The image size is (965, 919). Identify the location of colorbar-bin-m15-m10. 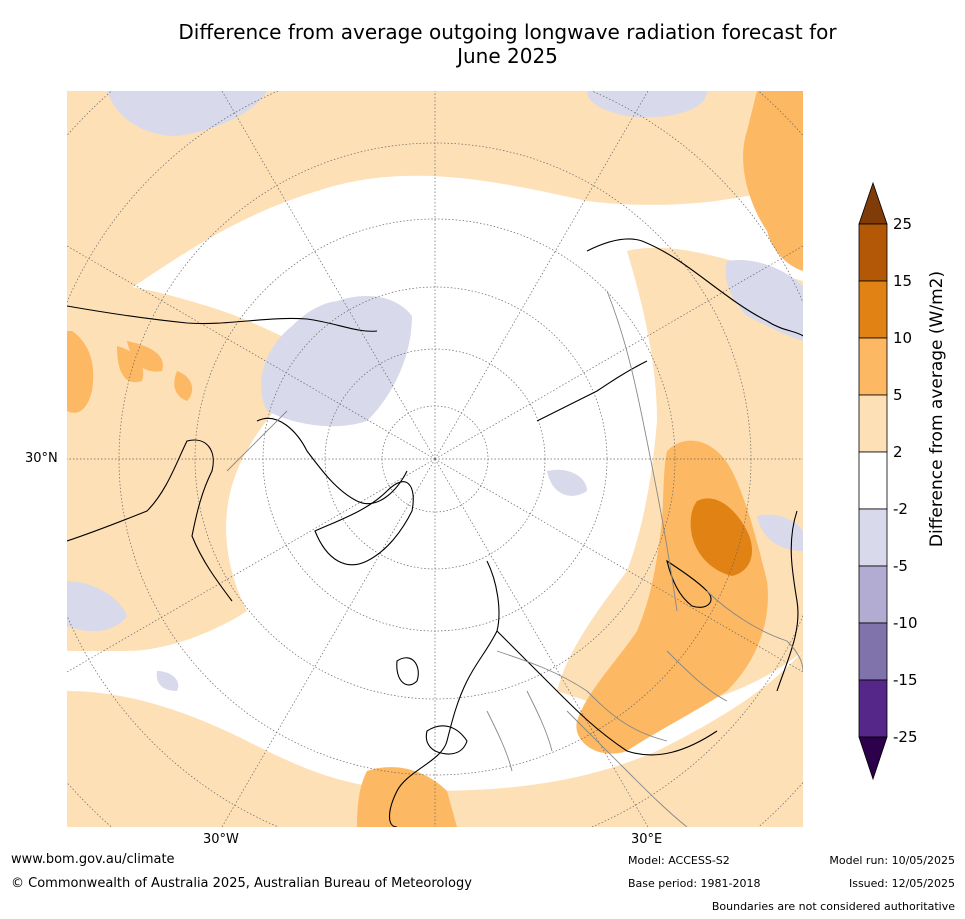
(873, 651).